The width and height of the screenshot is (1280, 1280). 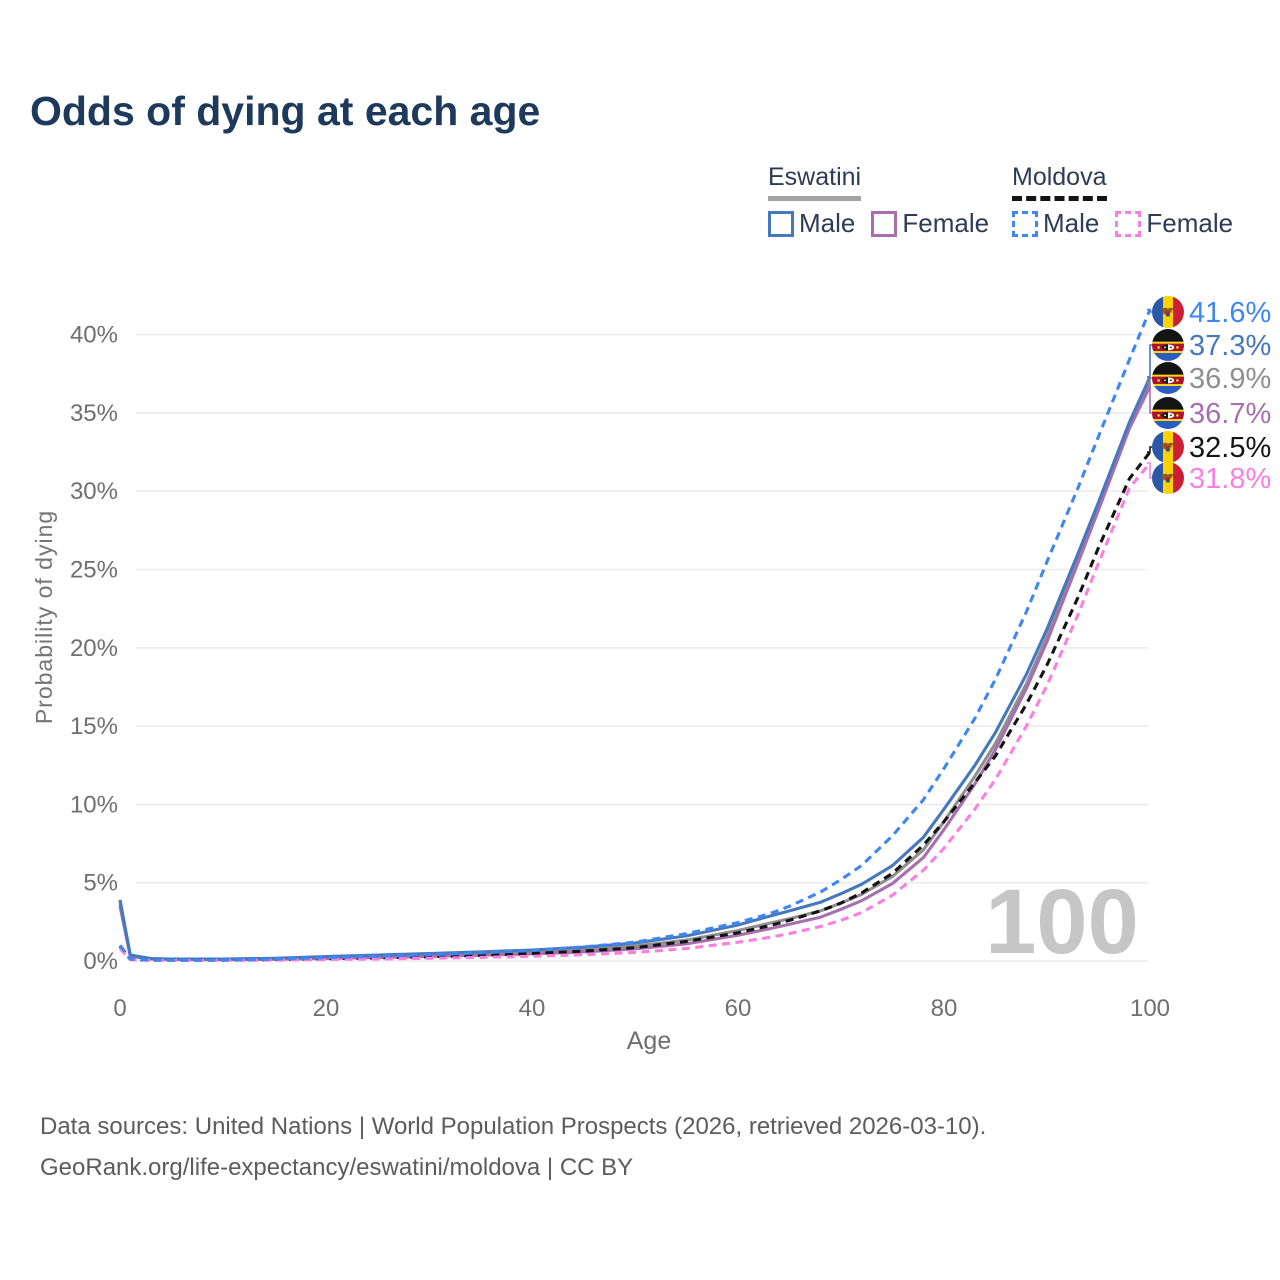 I want to click on legend-item-moldova-male: Male, so click(x=1055, y=223).